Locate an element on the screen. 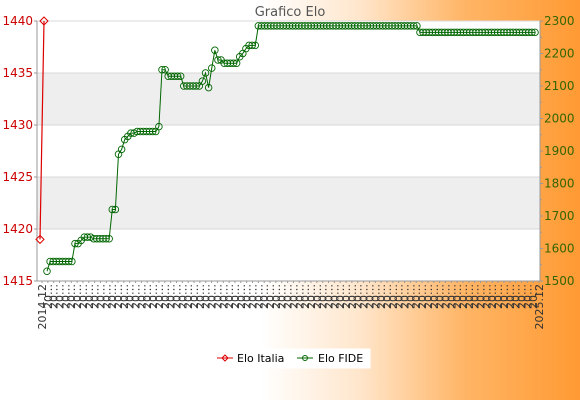 This screenshot has height=400, width=580. plot-band is located at coordinates (288, 203).